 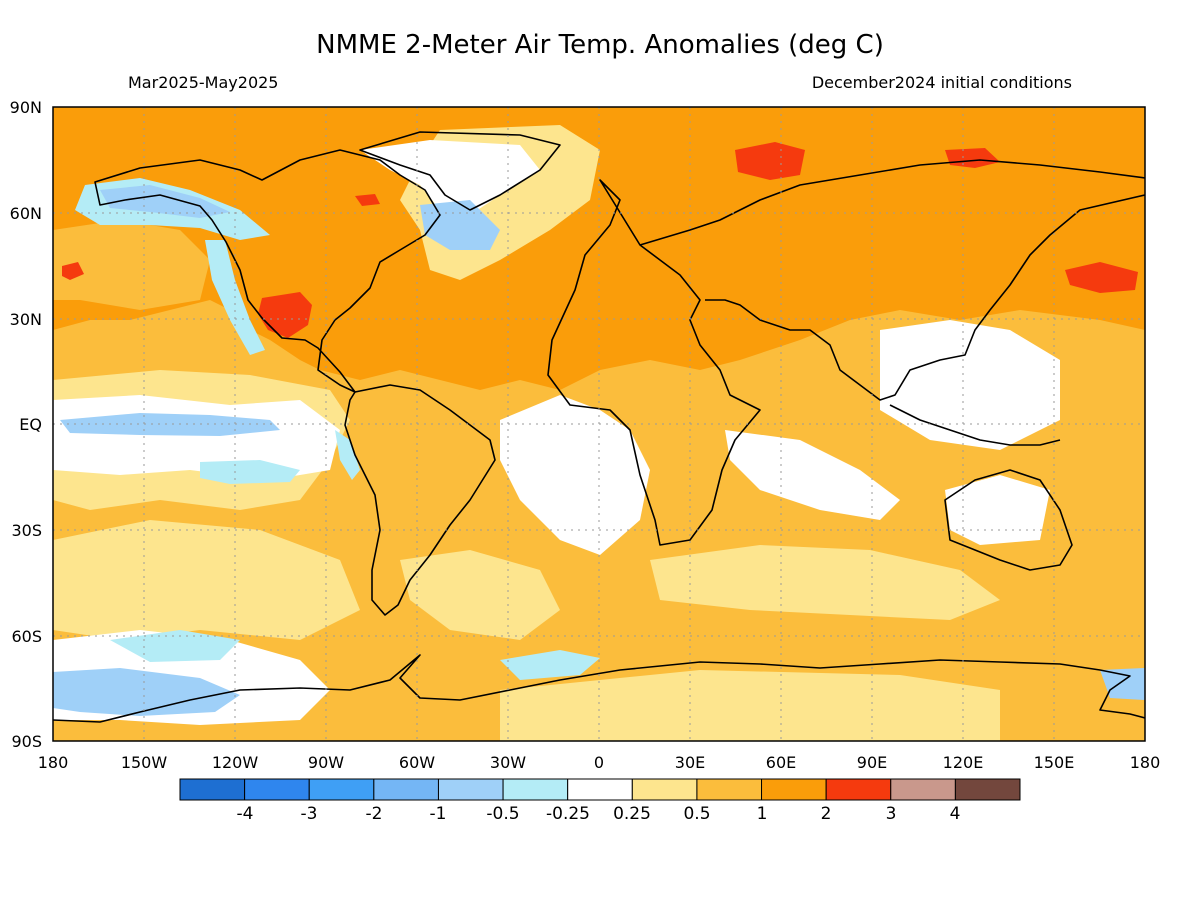 What do you see at coordinates (508, 762) in the screenshot?
I see `lon-tick-label: 30W` at bounding box center [508, 762].